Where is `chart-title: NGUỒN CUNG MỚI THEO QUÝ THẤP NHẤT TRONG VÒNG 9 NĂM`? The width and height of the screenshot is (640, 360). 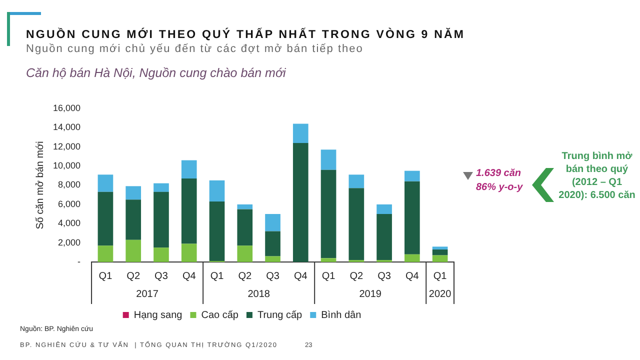 chart-title: NGUỒN CUNG MỚI THEO QUÝ THẤP NHẤT TRONG VÒNG 9 NĂM is located at coordinates (246, 35).